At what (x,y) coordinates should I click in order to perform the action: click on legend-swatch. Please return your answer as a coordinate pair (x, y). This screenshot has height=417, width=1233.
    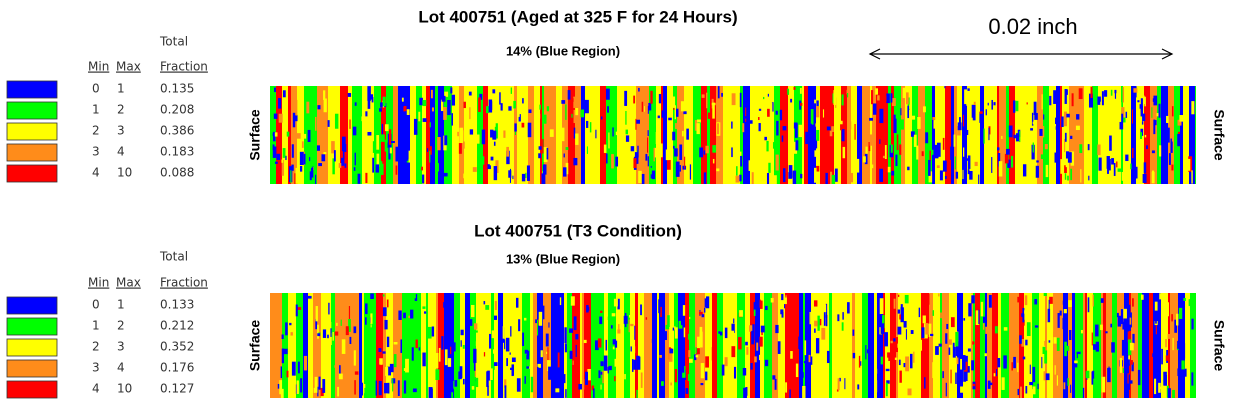
    Looking at the image, I should click on (32, 368).